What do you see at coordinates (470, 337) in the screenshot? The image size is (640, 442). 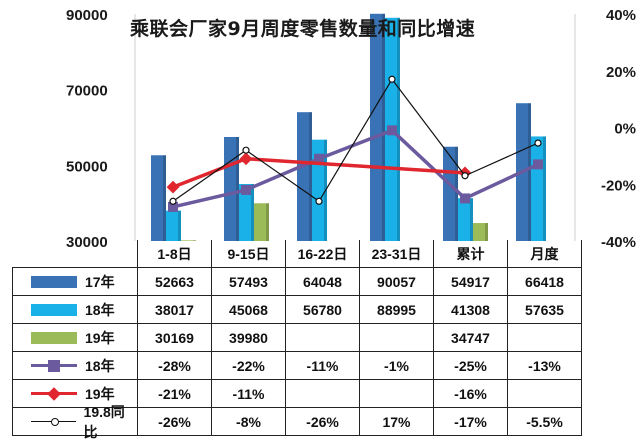 I see `table-cell: 34747` at bounding box center [470, 337].